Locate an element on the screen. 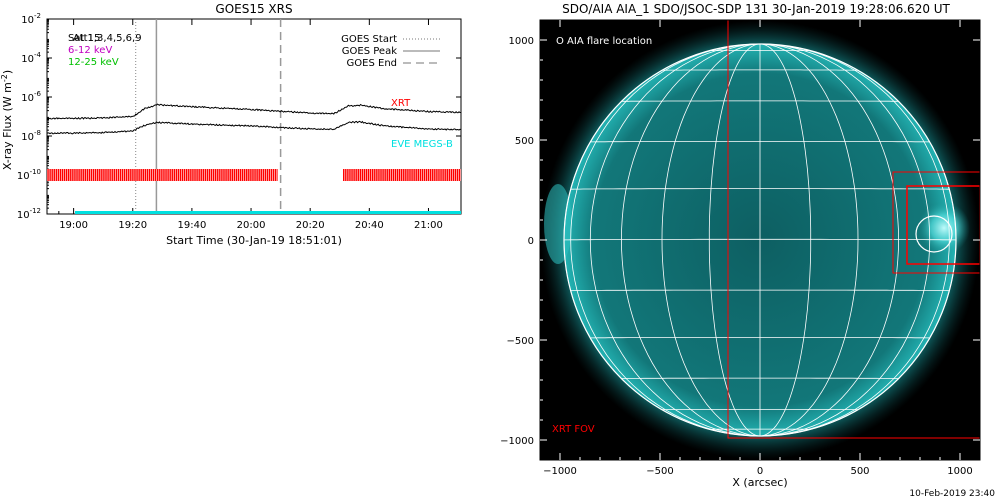 The width and height of the screenshot is (1000, 500). y-tick-label: 10⁻¹² is located at coordinates (29, 214).